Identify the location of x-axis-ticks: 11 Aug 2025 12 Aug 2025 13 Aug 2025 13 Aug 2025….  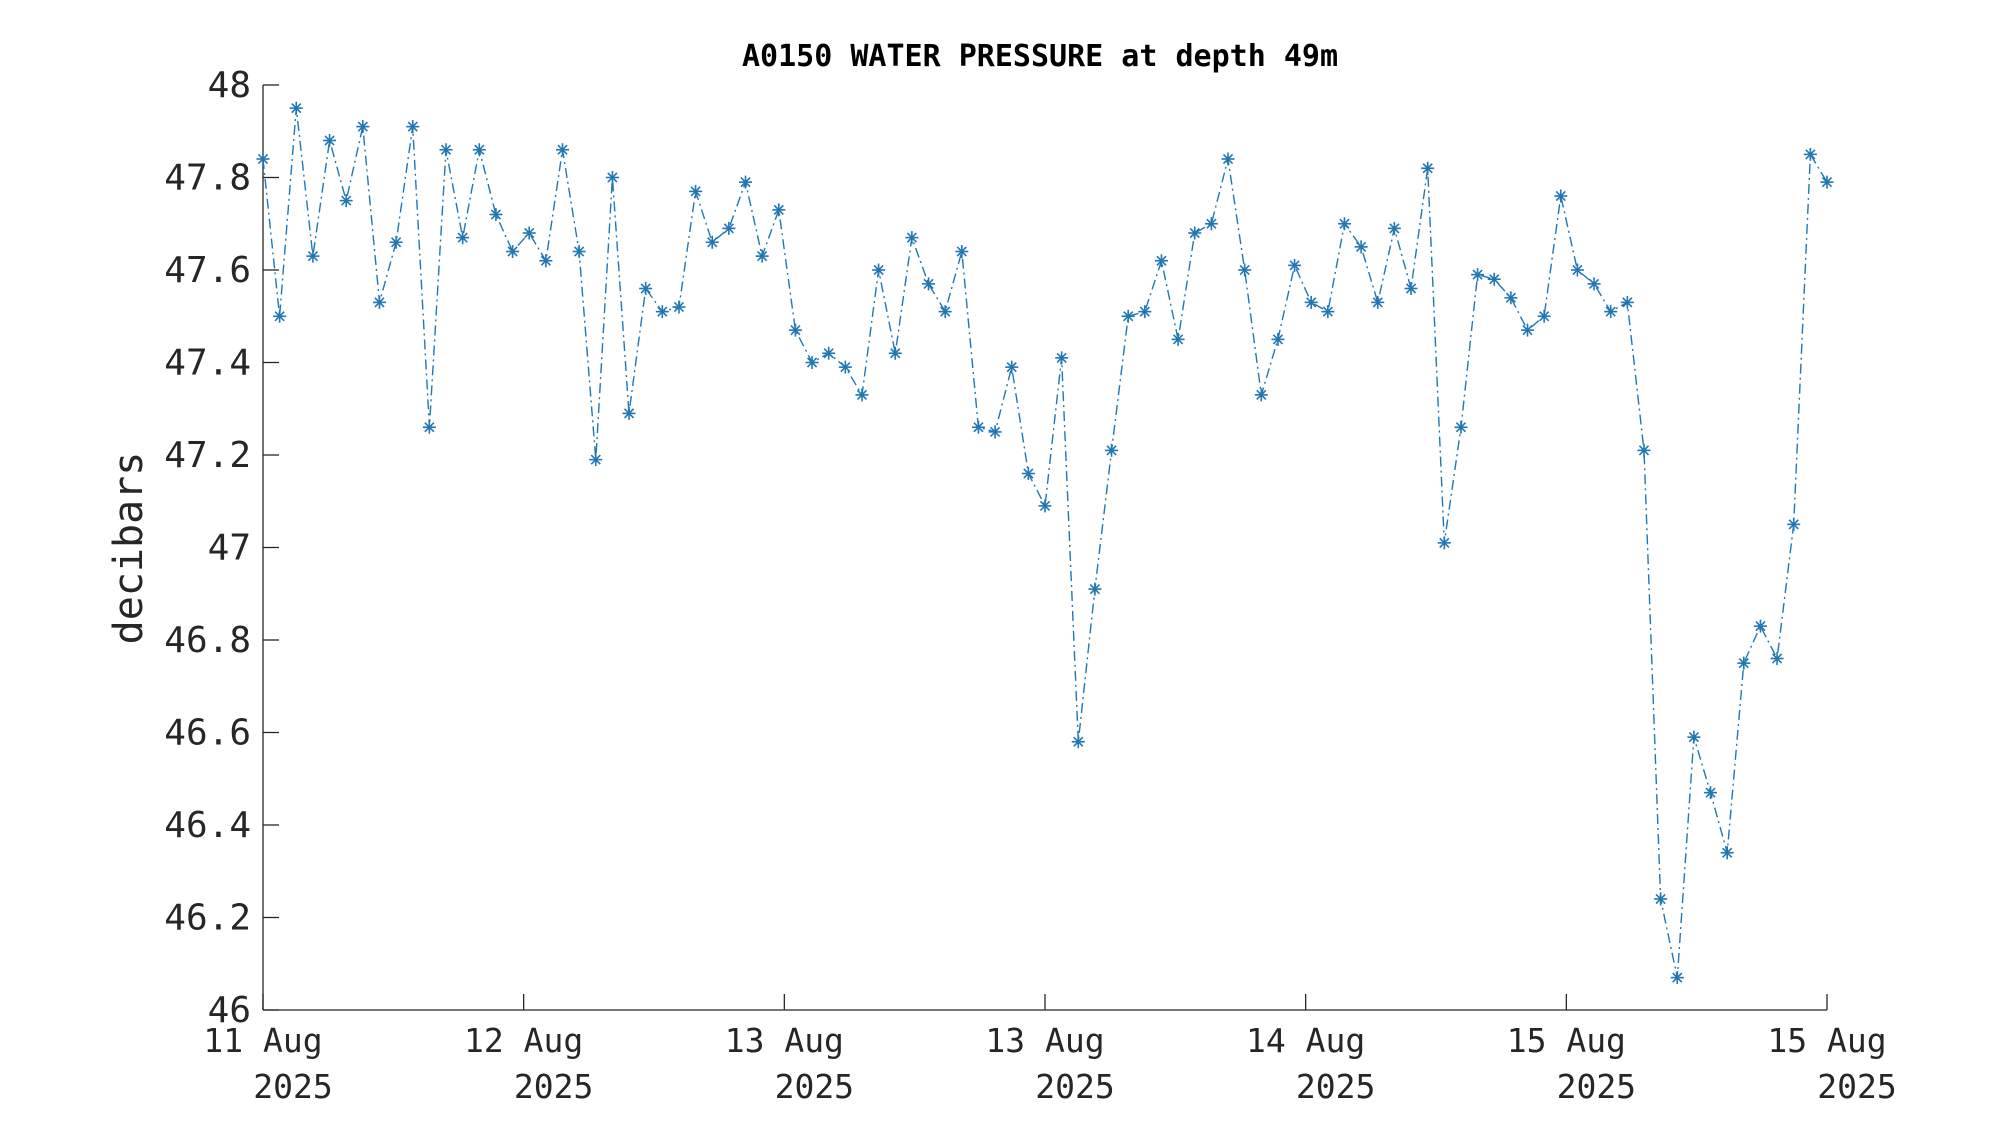
(1050, 1050).